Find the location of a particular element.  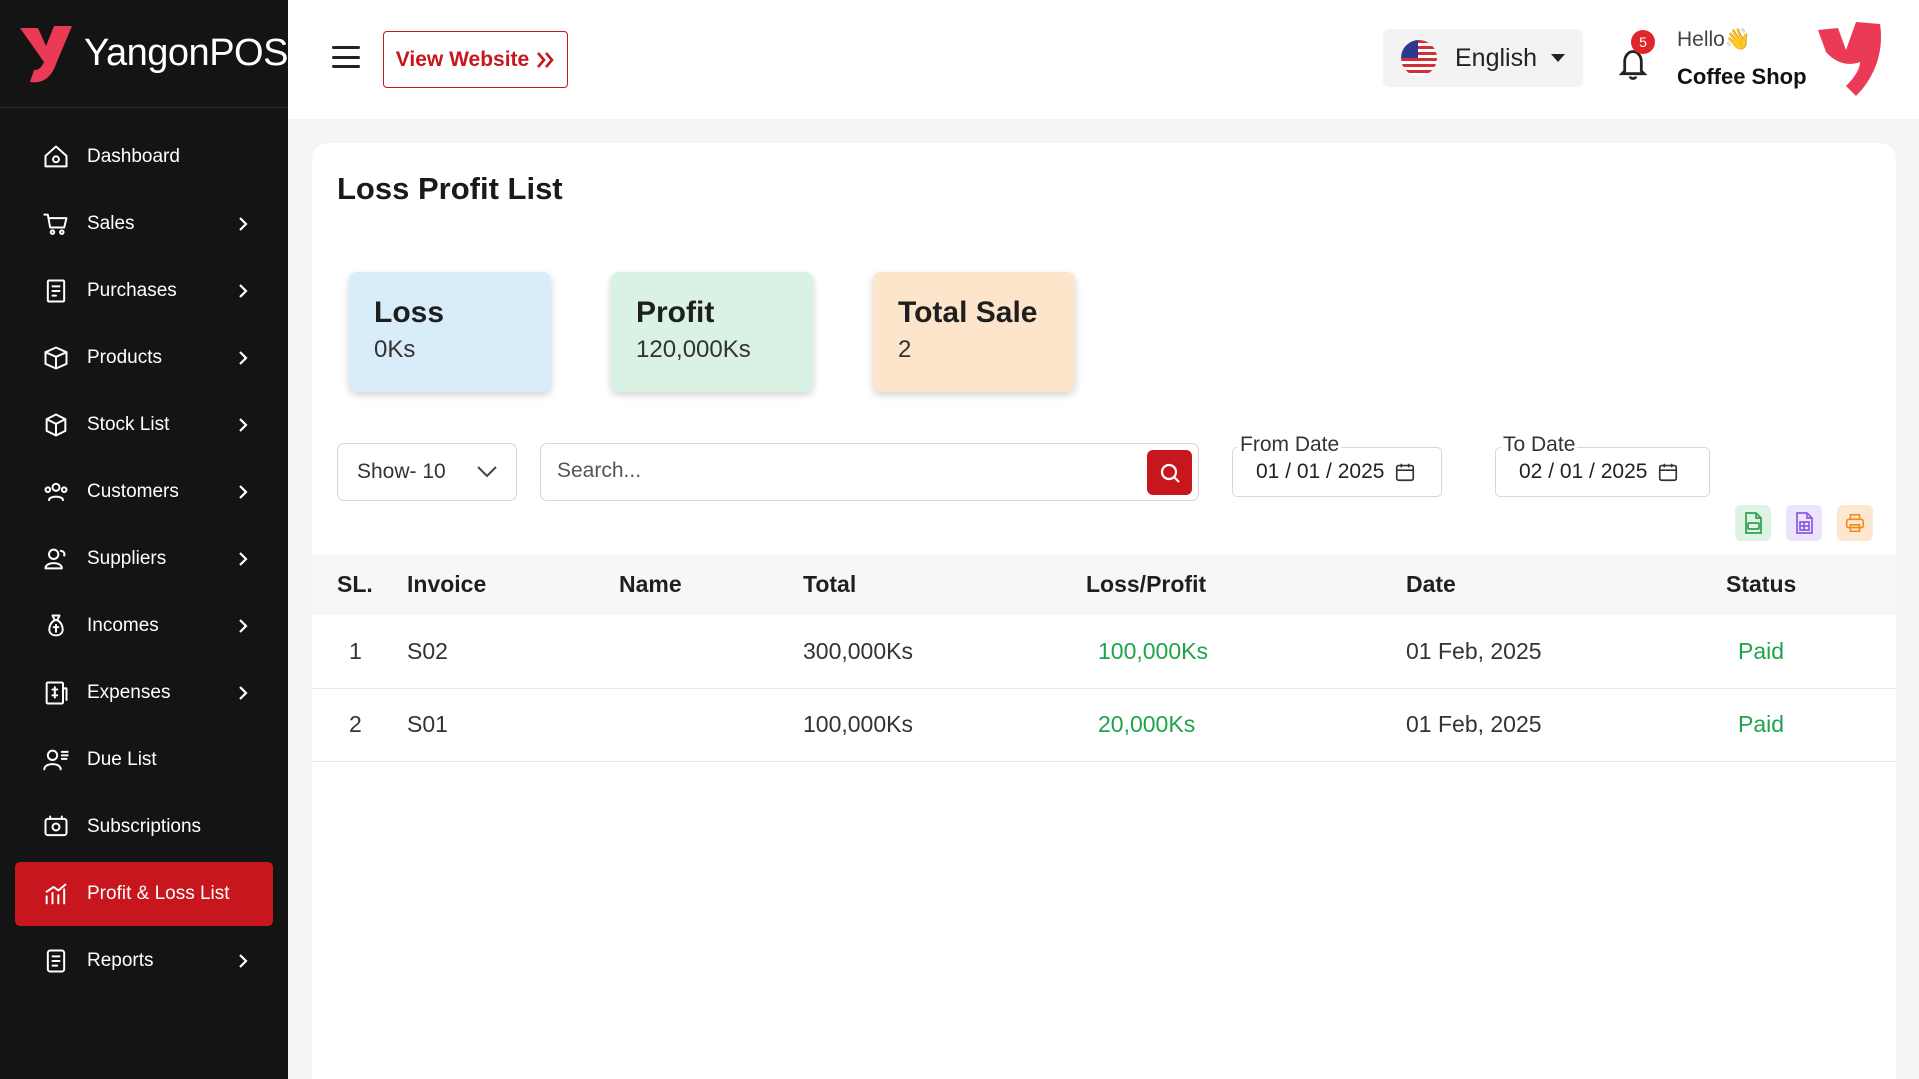

print-button is located at coordinates (1855, 523).